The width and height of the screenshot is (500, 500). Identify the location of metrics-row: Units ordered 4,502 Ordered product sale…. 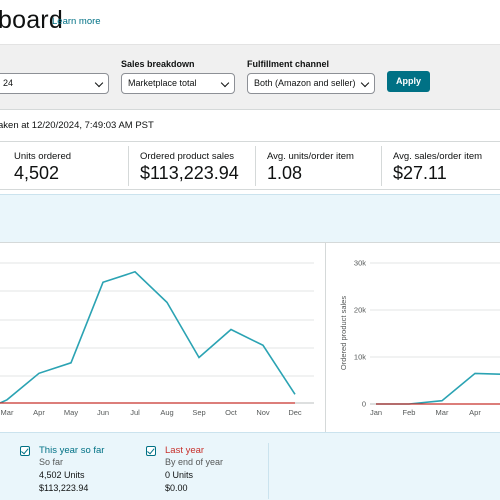
(250, 166).